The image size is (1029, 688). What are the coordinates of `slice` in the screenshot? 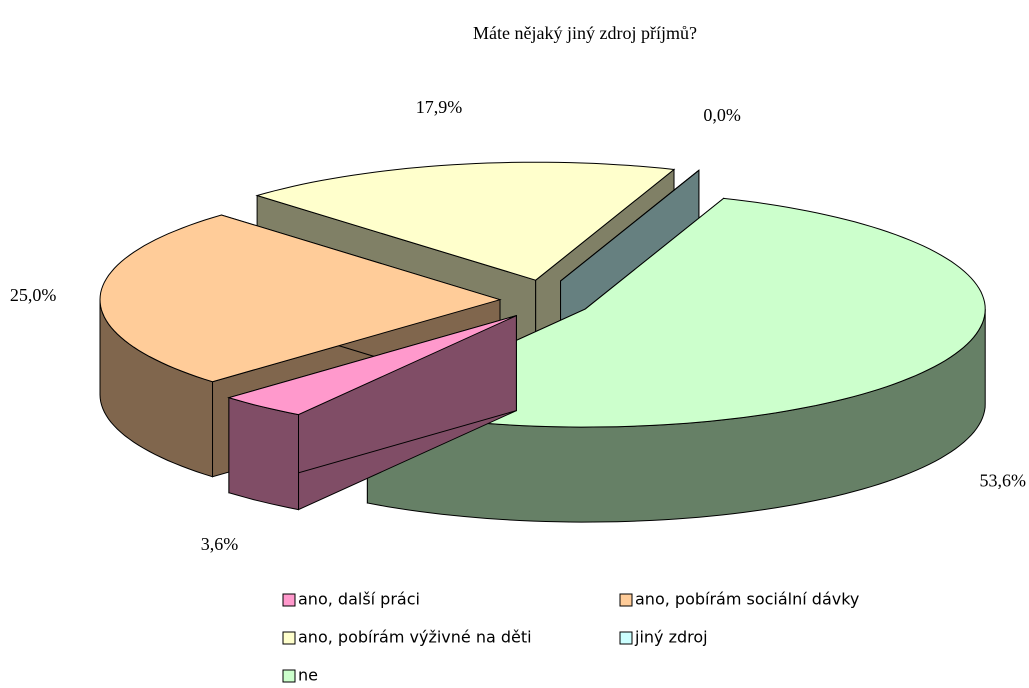 It's located at (372, 412).